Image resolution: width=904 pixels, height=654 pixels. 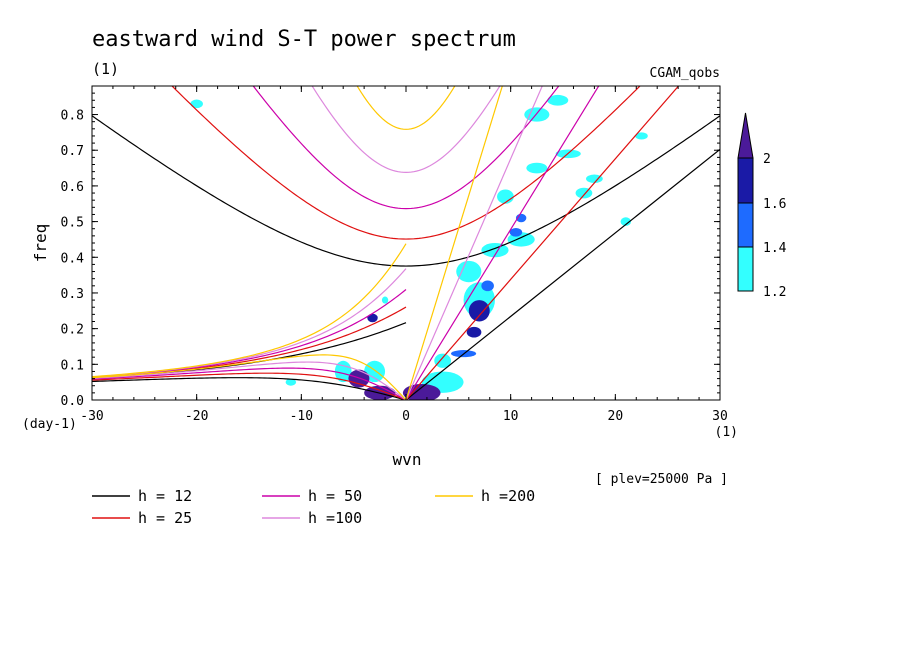 What do you see at coordinates (304, 39) in the screenshot?
I see `chart-title: eastward wind S-T power spectrum` at bounding box center [304, 39].